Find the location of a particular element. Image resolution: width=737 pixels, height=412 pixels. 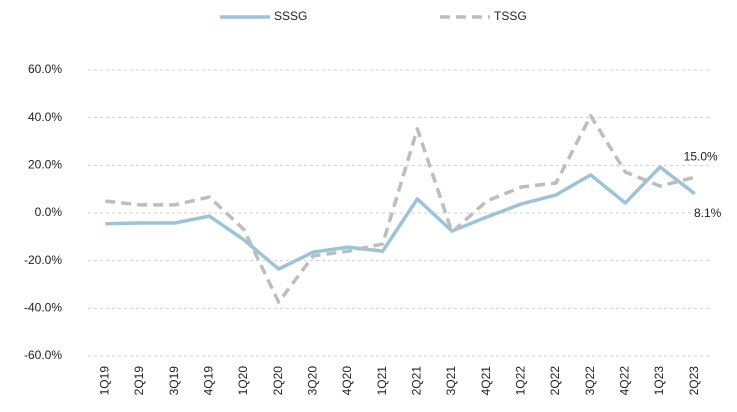

y-tick-label: 40.0% is located at coordinates (45, 117).